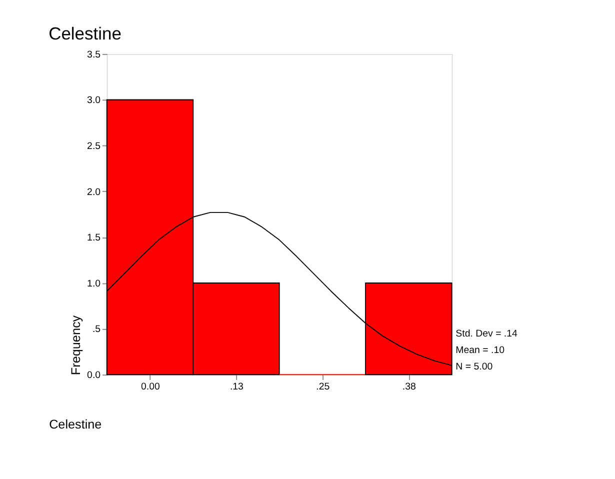 The height and width of the screenshot is (479, 615). What do you see at coordinates (475, 367) in the screenshot?
I see `text: N = 5.00` at bounding box center [475, 367].